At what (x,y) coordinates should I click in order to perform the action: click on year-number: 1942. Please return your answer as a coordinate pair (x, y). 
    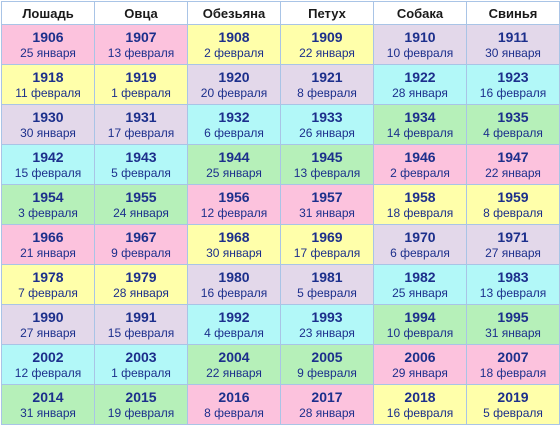
    Looking at the image, I should click on (48, 156).